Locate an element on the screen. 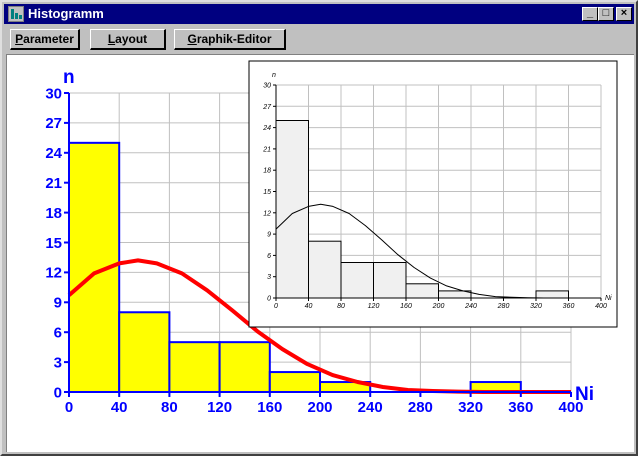  toolbar: Parameter Layout Graphik-Editor is located at coordinates (319, 39).